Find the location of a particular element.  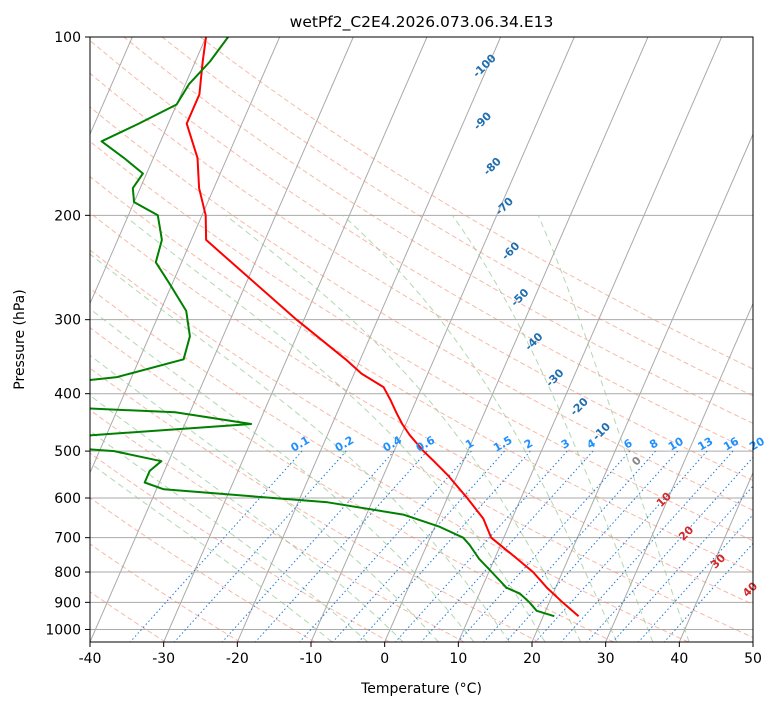

x-tick-label: 30 is located at coordinates (606, 659).